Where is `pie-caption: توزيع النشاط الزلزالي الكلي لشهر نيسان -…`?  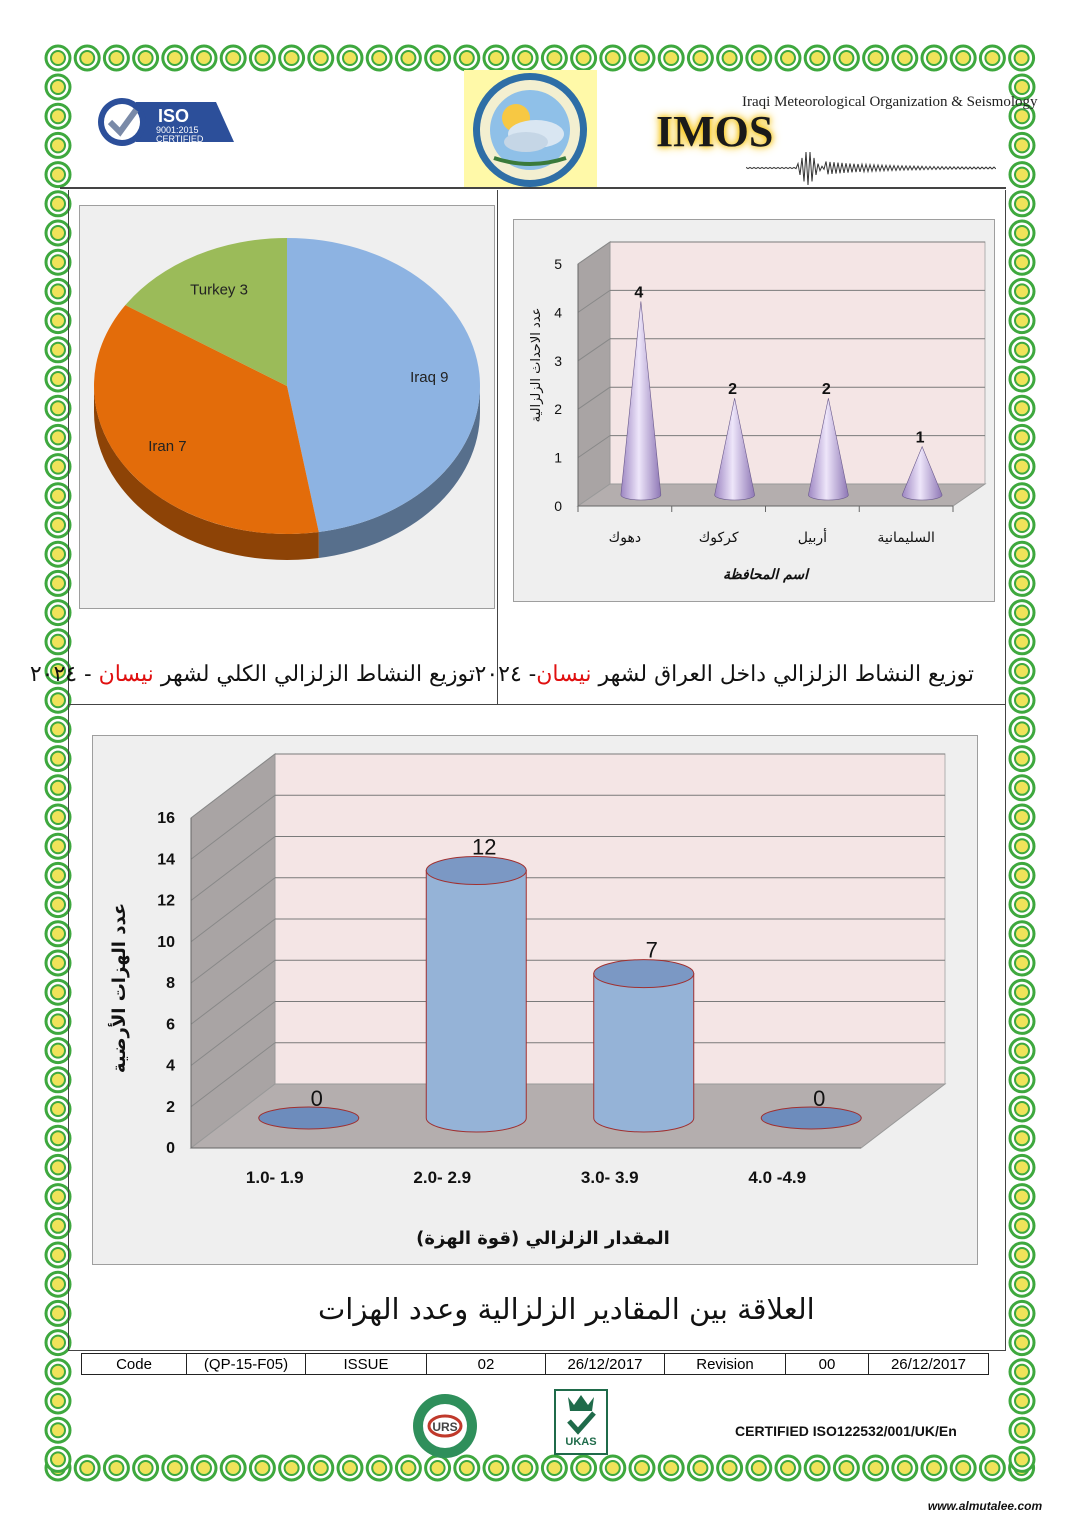 pie-caption: توزيع النشاط الزلزالي الكلي لشهر نيسان -… is located at coordinates (252, 674).